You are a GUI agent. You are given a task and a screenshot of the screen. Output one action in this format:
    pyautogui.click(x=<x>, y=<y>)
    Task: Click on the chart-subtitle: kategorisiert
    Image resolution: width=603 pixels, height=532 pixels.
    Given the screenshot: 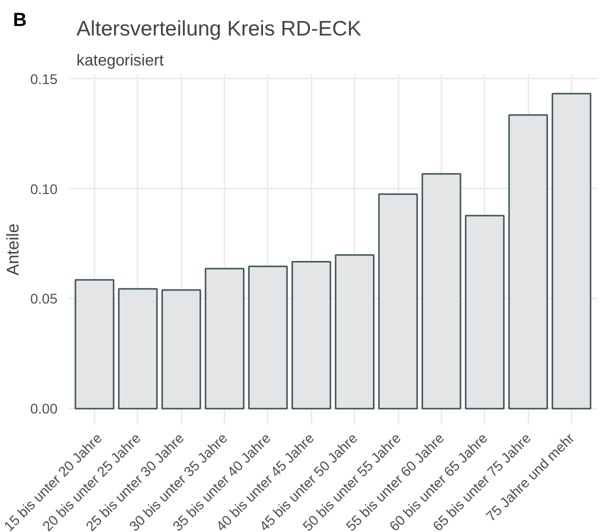 What is the action you would take?
    pyautogui.click(x=120, y=61)
    